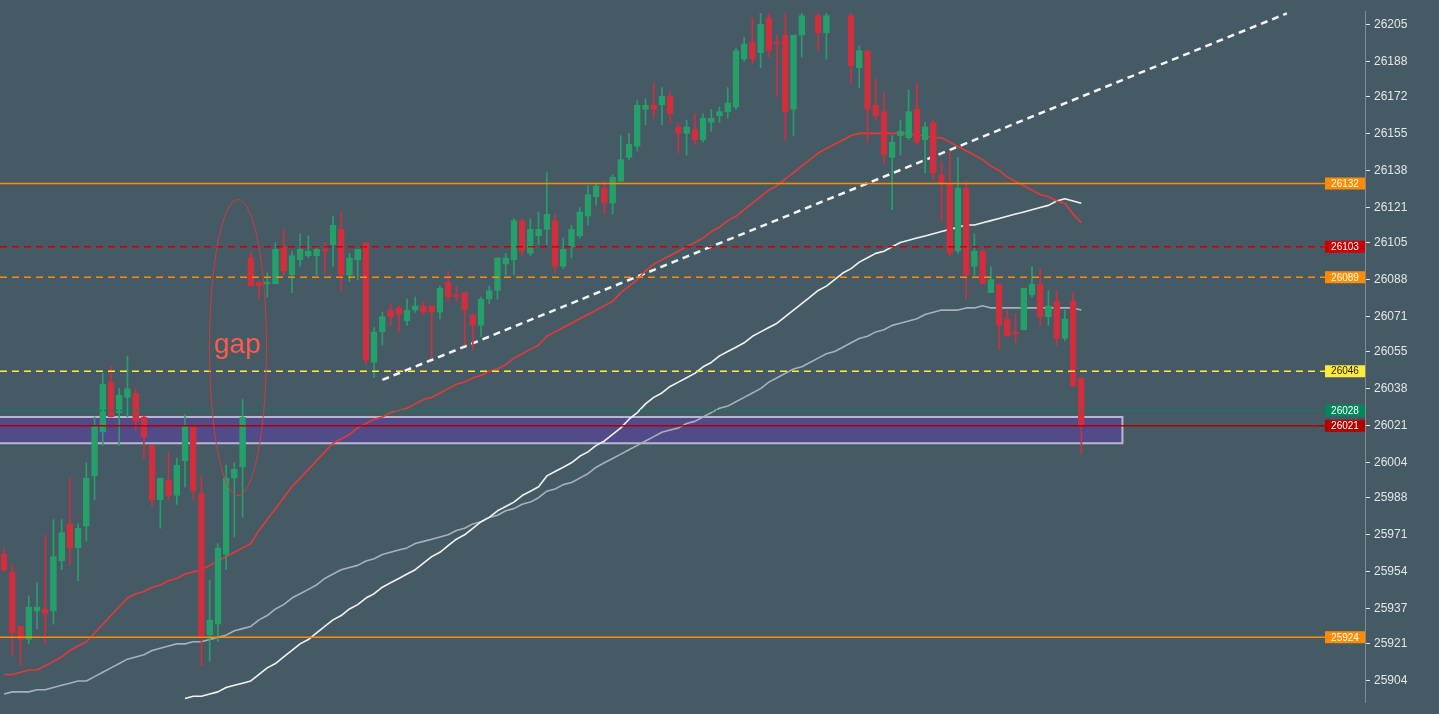 The image size is (1439, 714). Describe the element at coordinates (1391, 608) in the screenshot. I see `y-tick-label: 25937` at that location.